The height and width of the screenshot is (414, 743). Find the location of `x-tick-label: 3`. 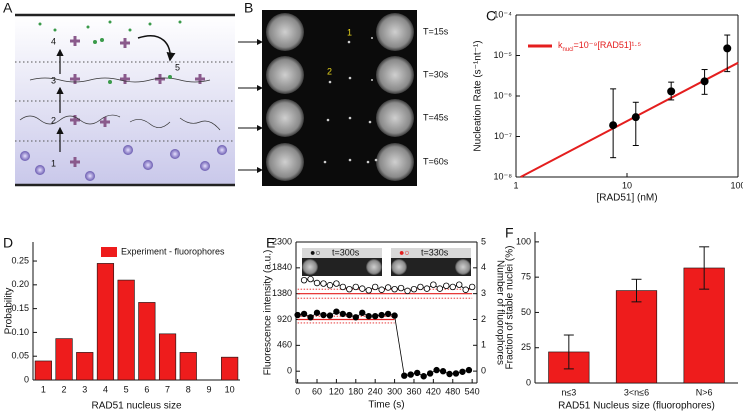

x-tick-label: 3 is located at coordinates (84, 389).